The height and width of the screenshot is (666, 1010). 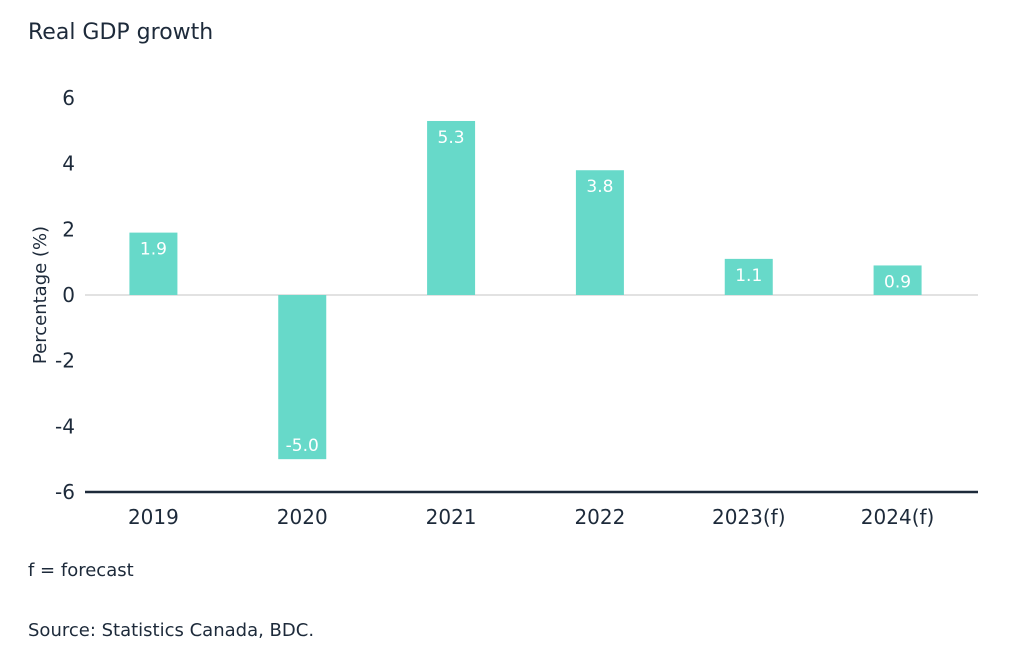 What do you see at coordinates (749, 517) in the screenshot?
I see `x-tick-label: 2023(f)` at bounding box center [749, 517].